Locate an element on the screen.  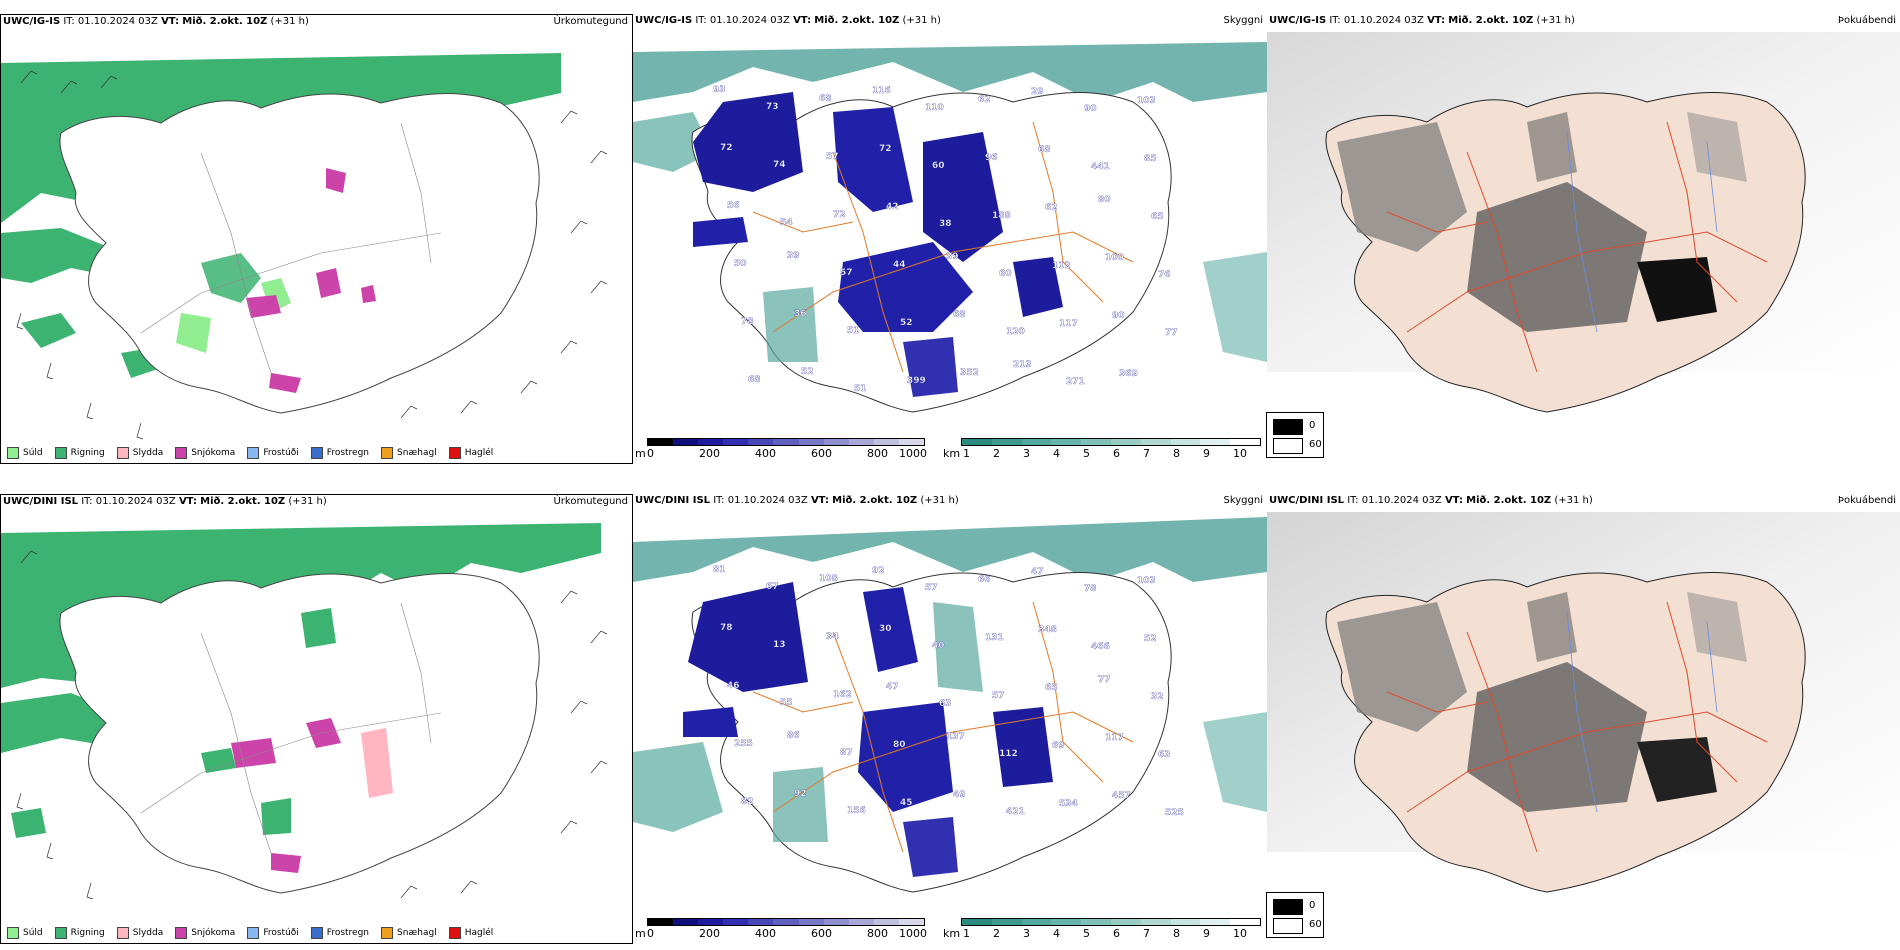
model-name: UWC/DINI ISL is located at coordinates (673, 500).